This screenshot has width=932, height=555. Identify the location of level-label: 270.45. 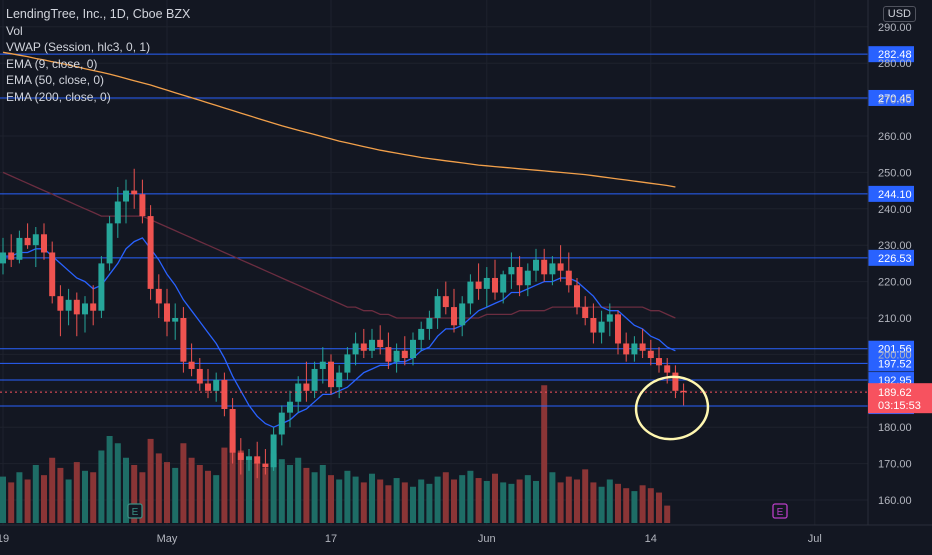
(895, 99).